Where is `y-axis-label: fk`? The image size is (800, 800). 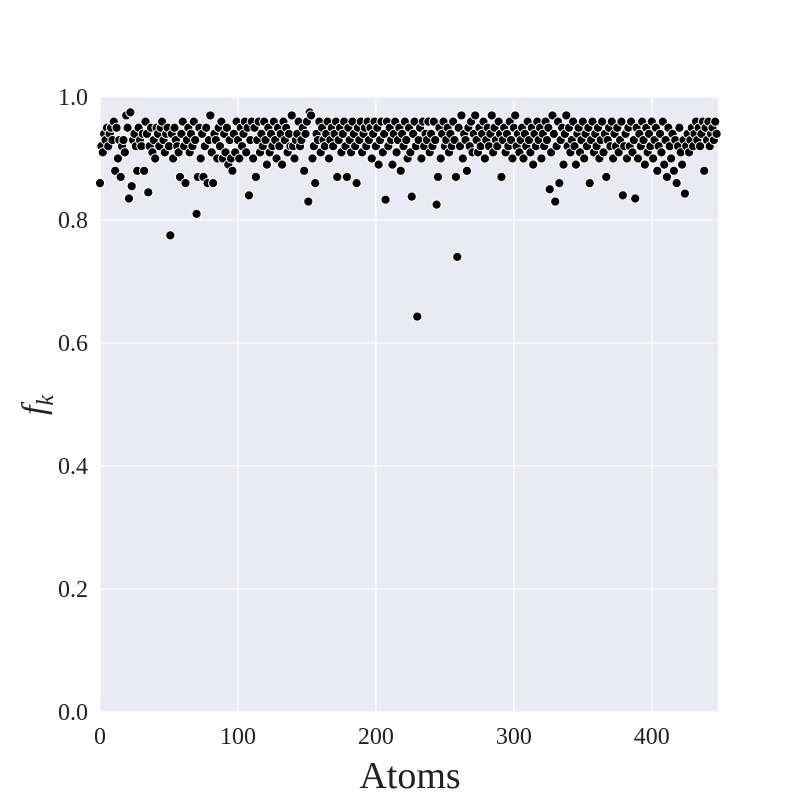
y-axis-label: fk is located at coordinates (37, 405).